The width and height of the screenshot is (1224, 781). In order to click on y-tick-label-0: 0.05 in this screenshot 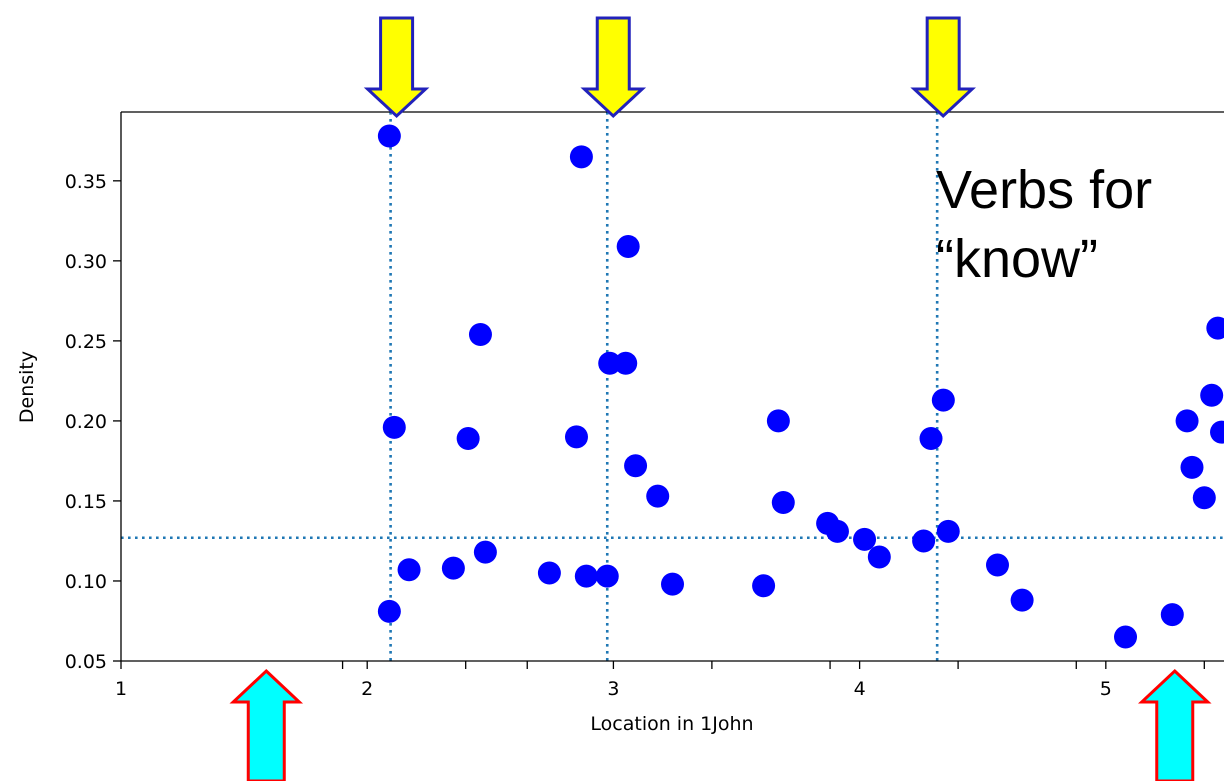, I will do `click(86, 662)`.